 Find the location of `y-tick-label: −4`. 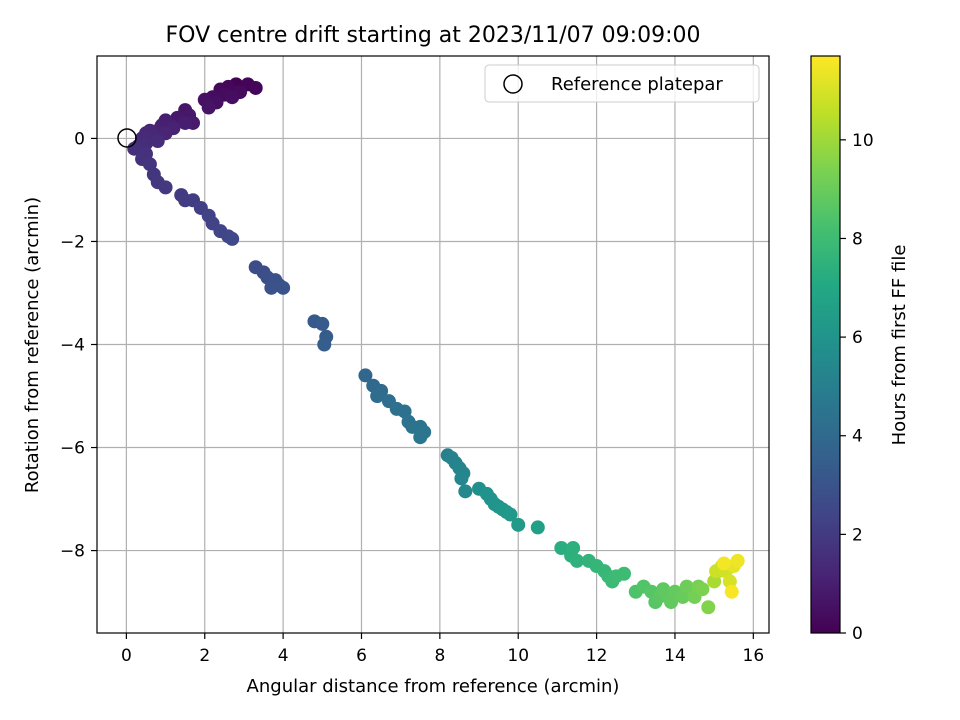

y-tick-label: −4 is located at coordinates (72, 346).